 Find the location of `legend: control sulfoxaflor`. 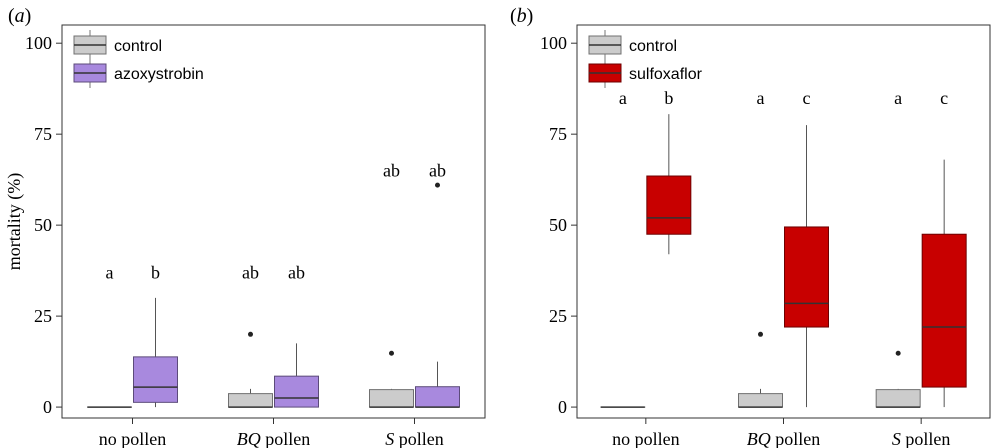

legend: control sulfoxaflor is located at coordinates (645, 59).